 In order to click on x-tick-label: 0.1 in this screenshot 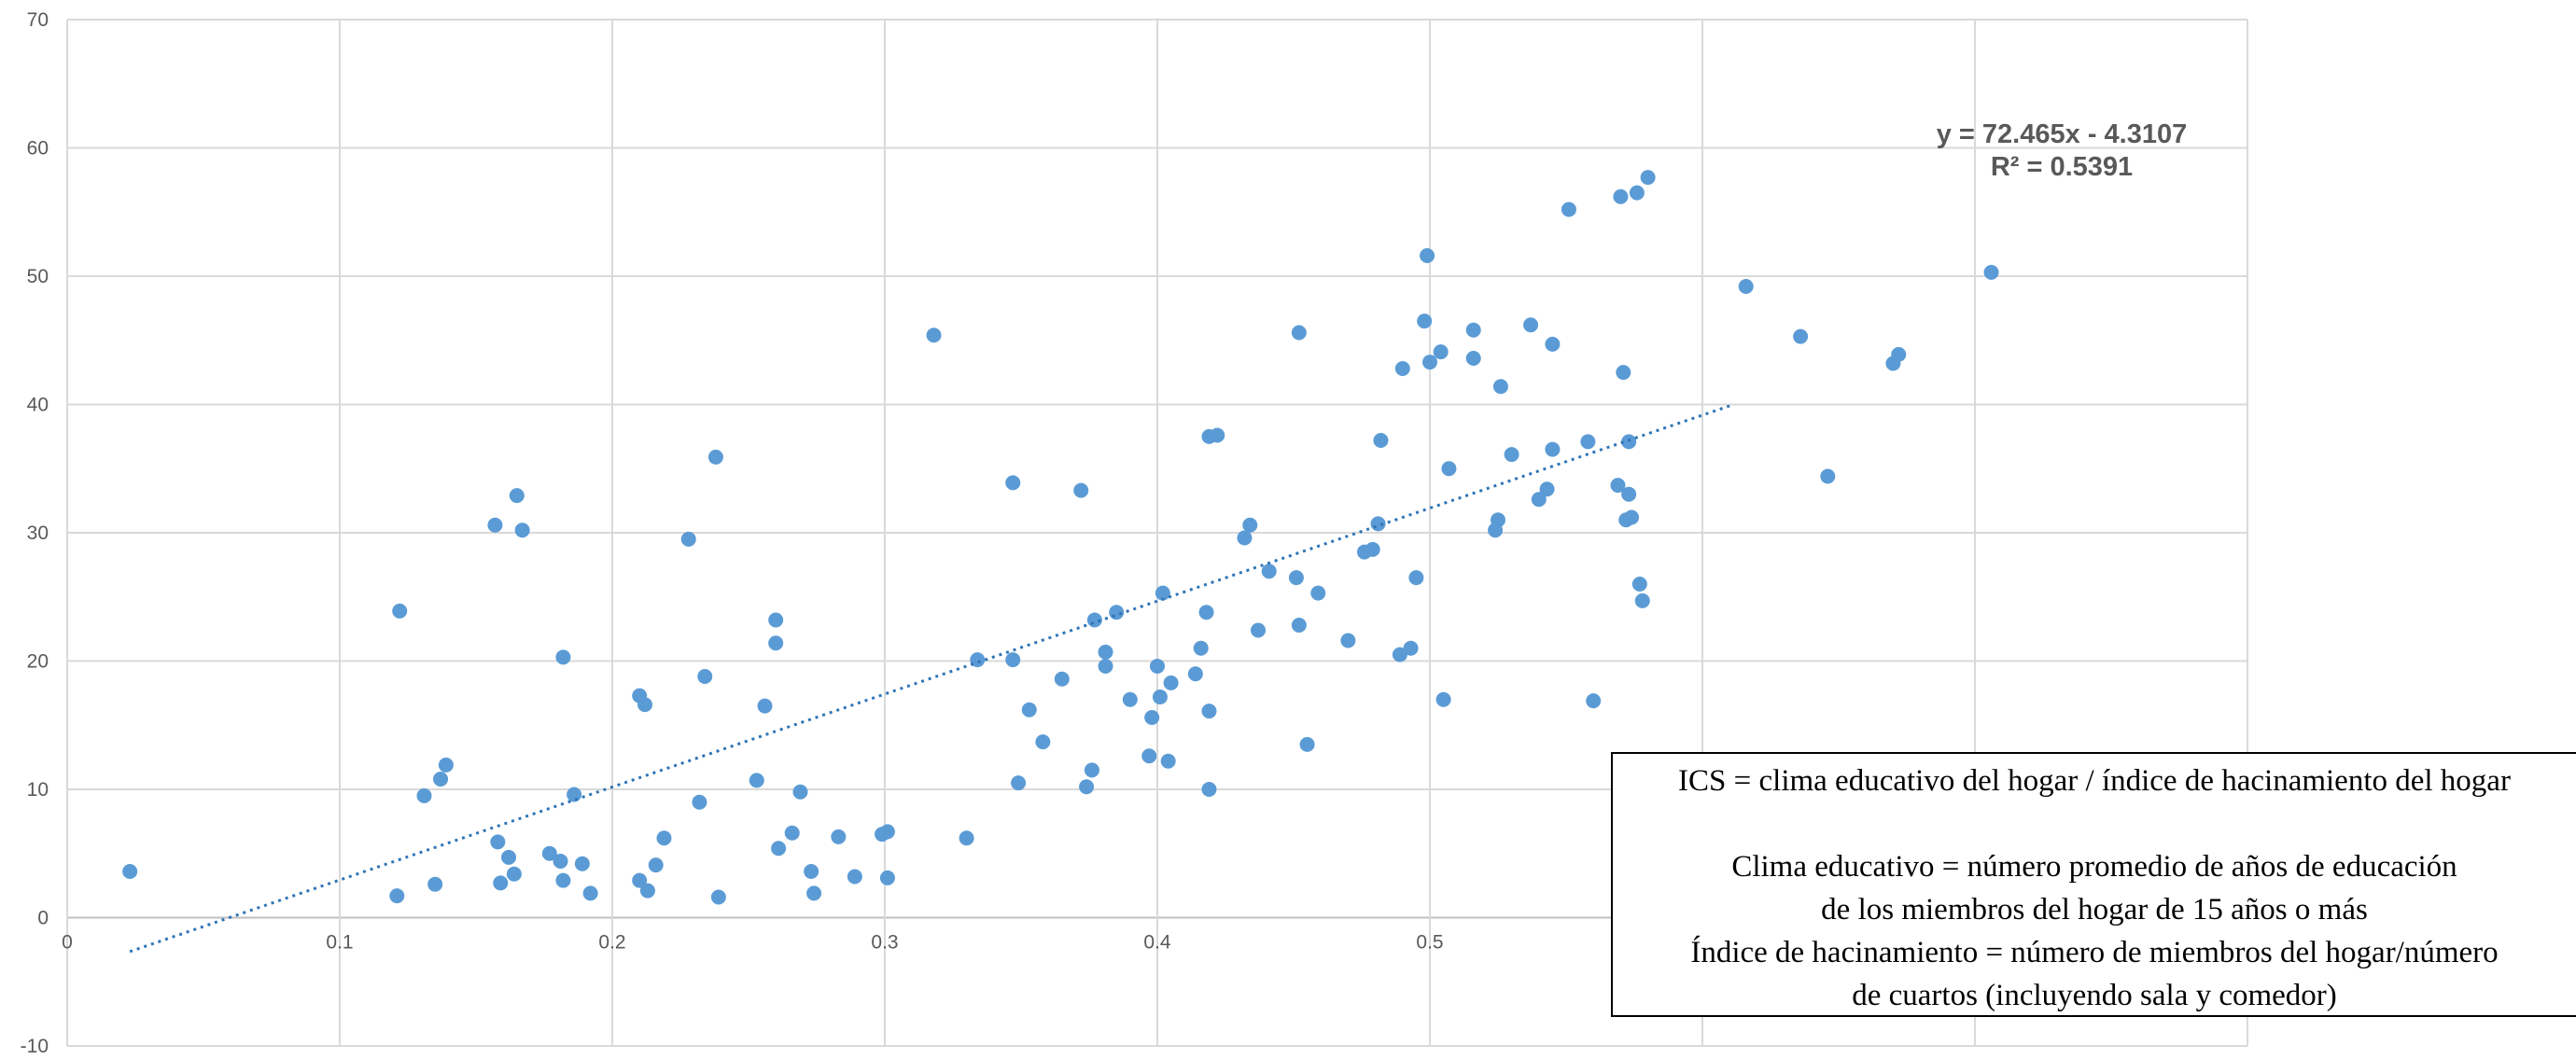, I will do `click(339, 943)`.